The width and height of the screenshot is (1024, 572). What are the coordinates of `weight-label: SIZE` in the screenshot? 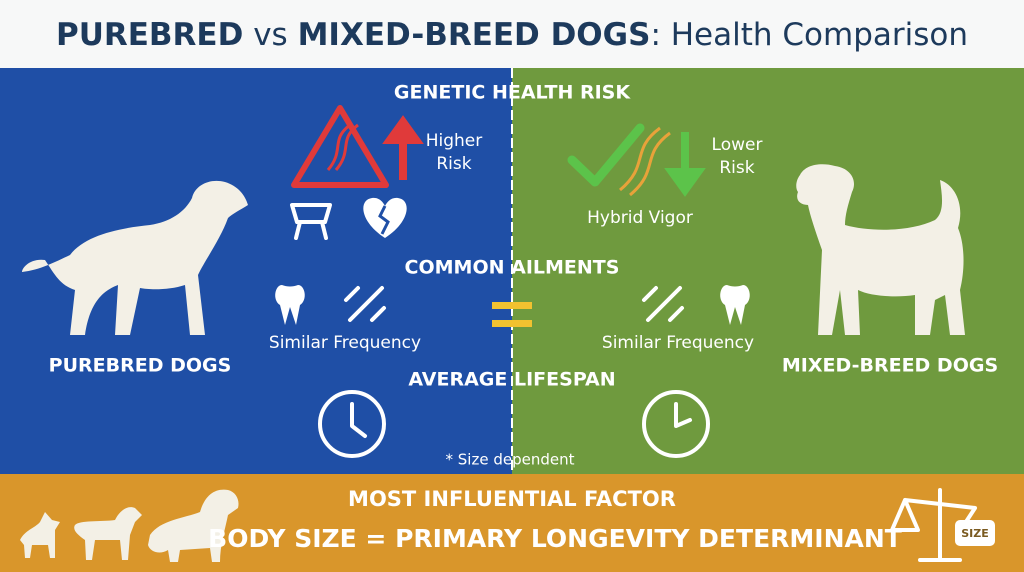 It's located at (975, 533).